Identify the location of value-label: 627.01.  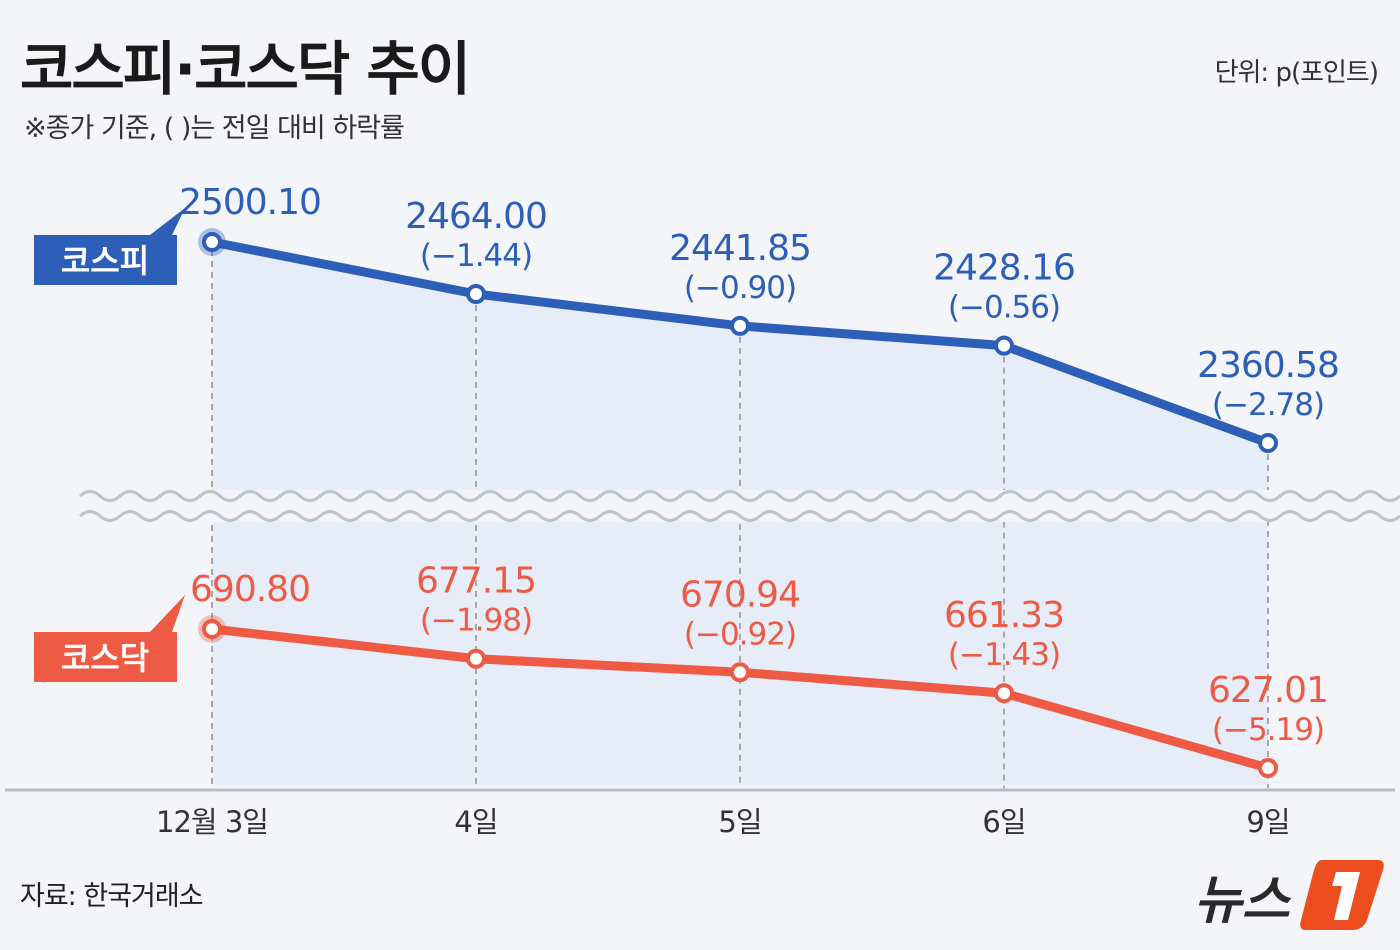
(1268, 690).